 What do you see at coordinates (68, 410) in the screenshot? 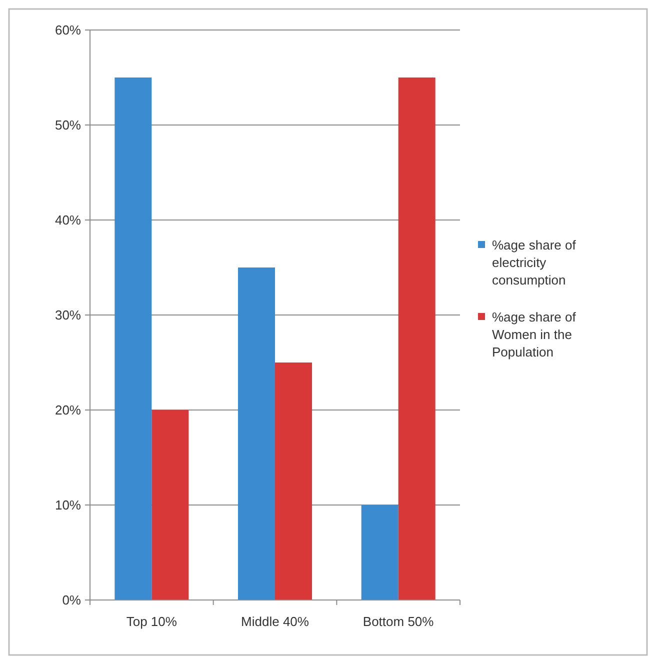
I see `y-tick-label: 20%` at bounding box center [68, 410].